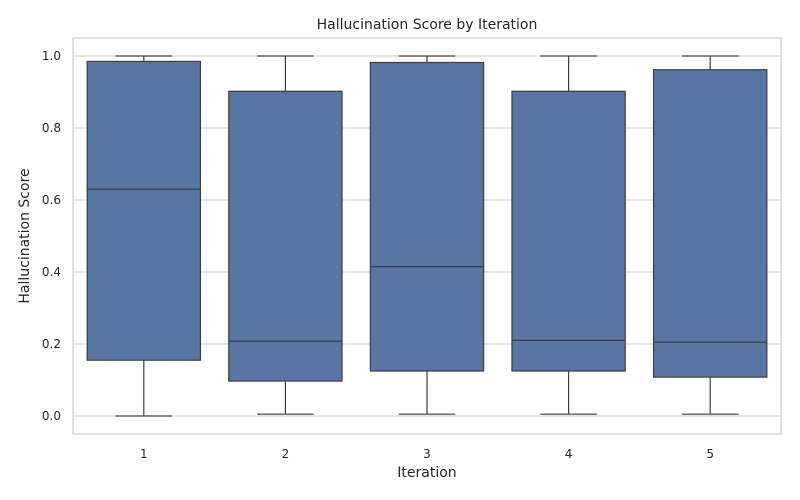 The image size is (800, 500). Describe the element at coordinates (144, 454) in the screenshot. I see `x-tick-label: 1` at that location.